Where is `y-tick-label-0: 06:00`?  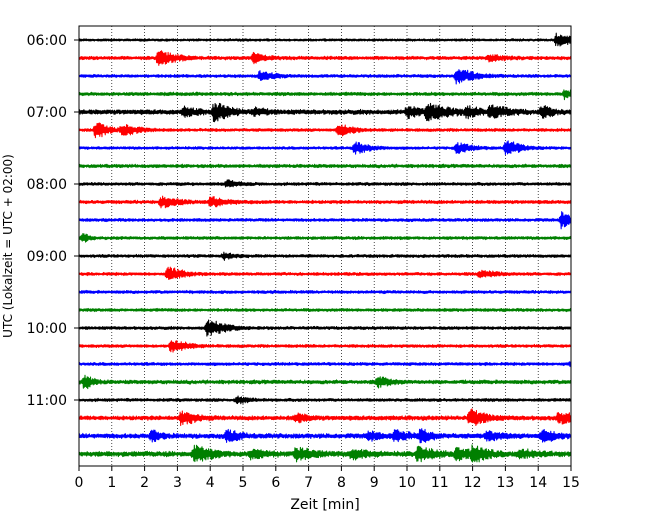
y-tick-label-0: 06:00 is located at coordinates (47, 41).